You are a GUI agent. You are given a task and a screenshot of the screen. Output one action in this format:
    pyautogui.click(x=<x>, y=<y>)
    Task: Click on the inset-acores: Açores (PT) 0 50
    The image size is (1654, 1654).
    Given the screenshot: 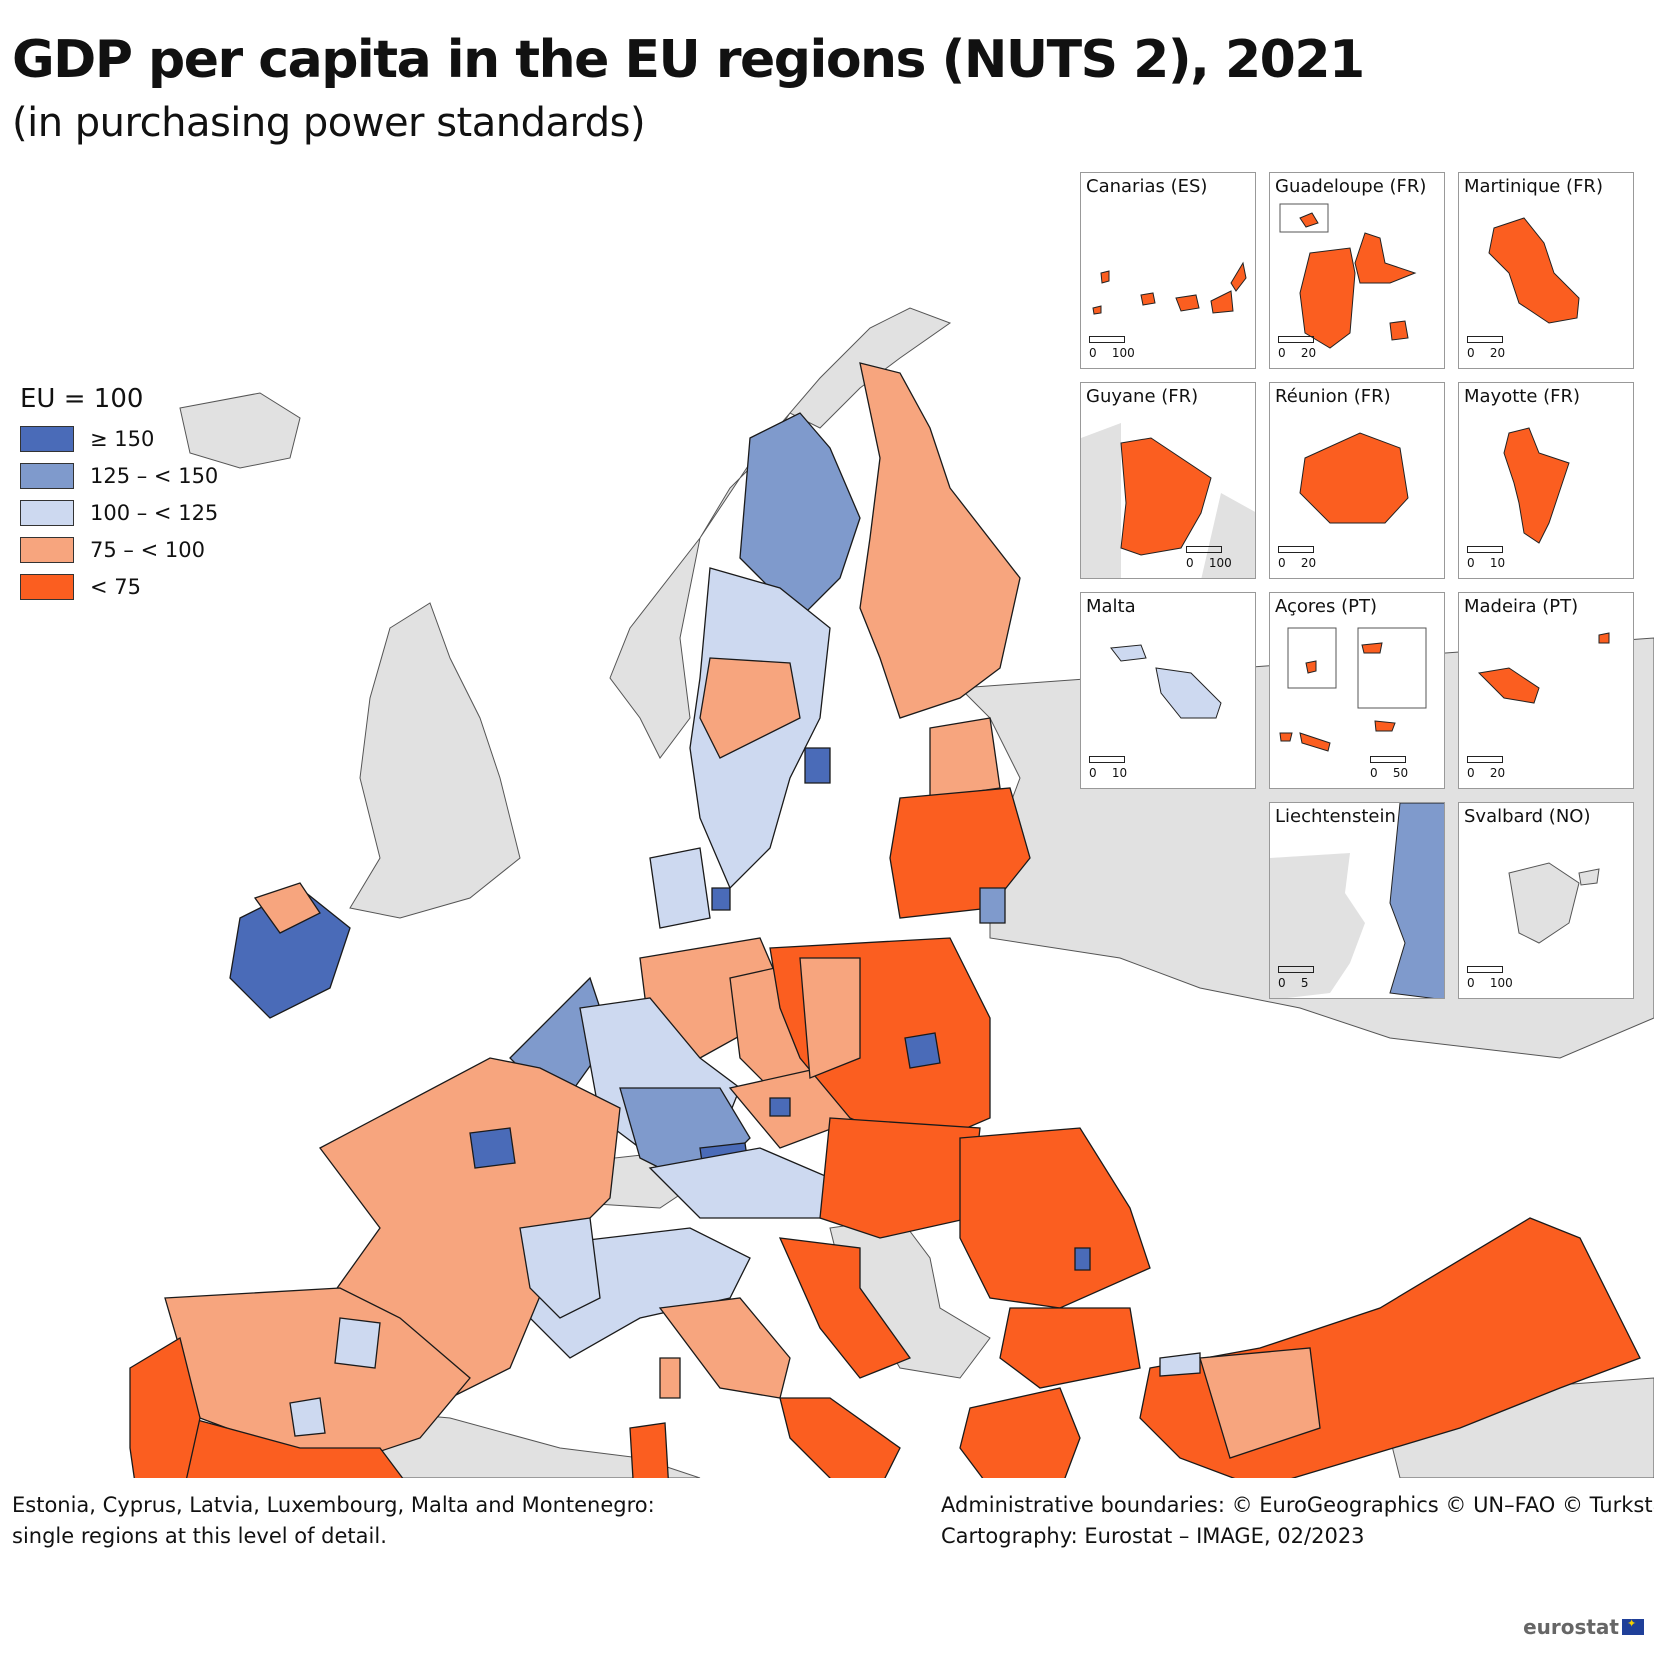 What is the action you would take?
    pyautogui.click(x=1357, y=690)
    